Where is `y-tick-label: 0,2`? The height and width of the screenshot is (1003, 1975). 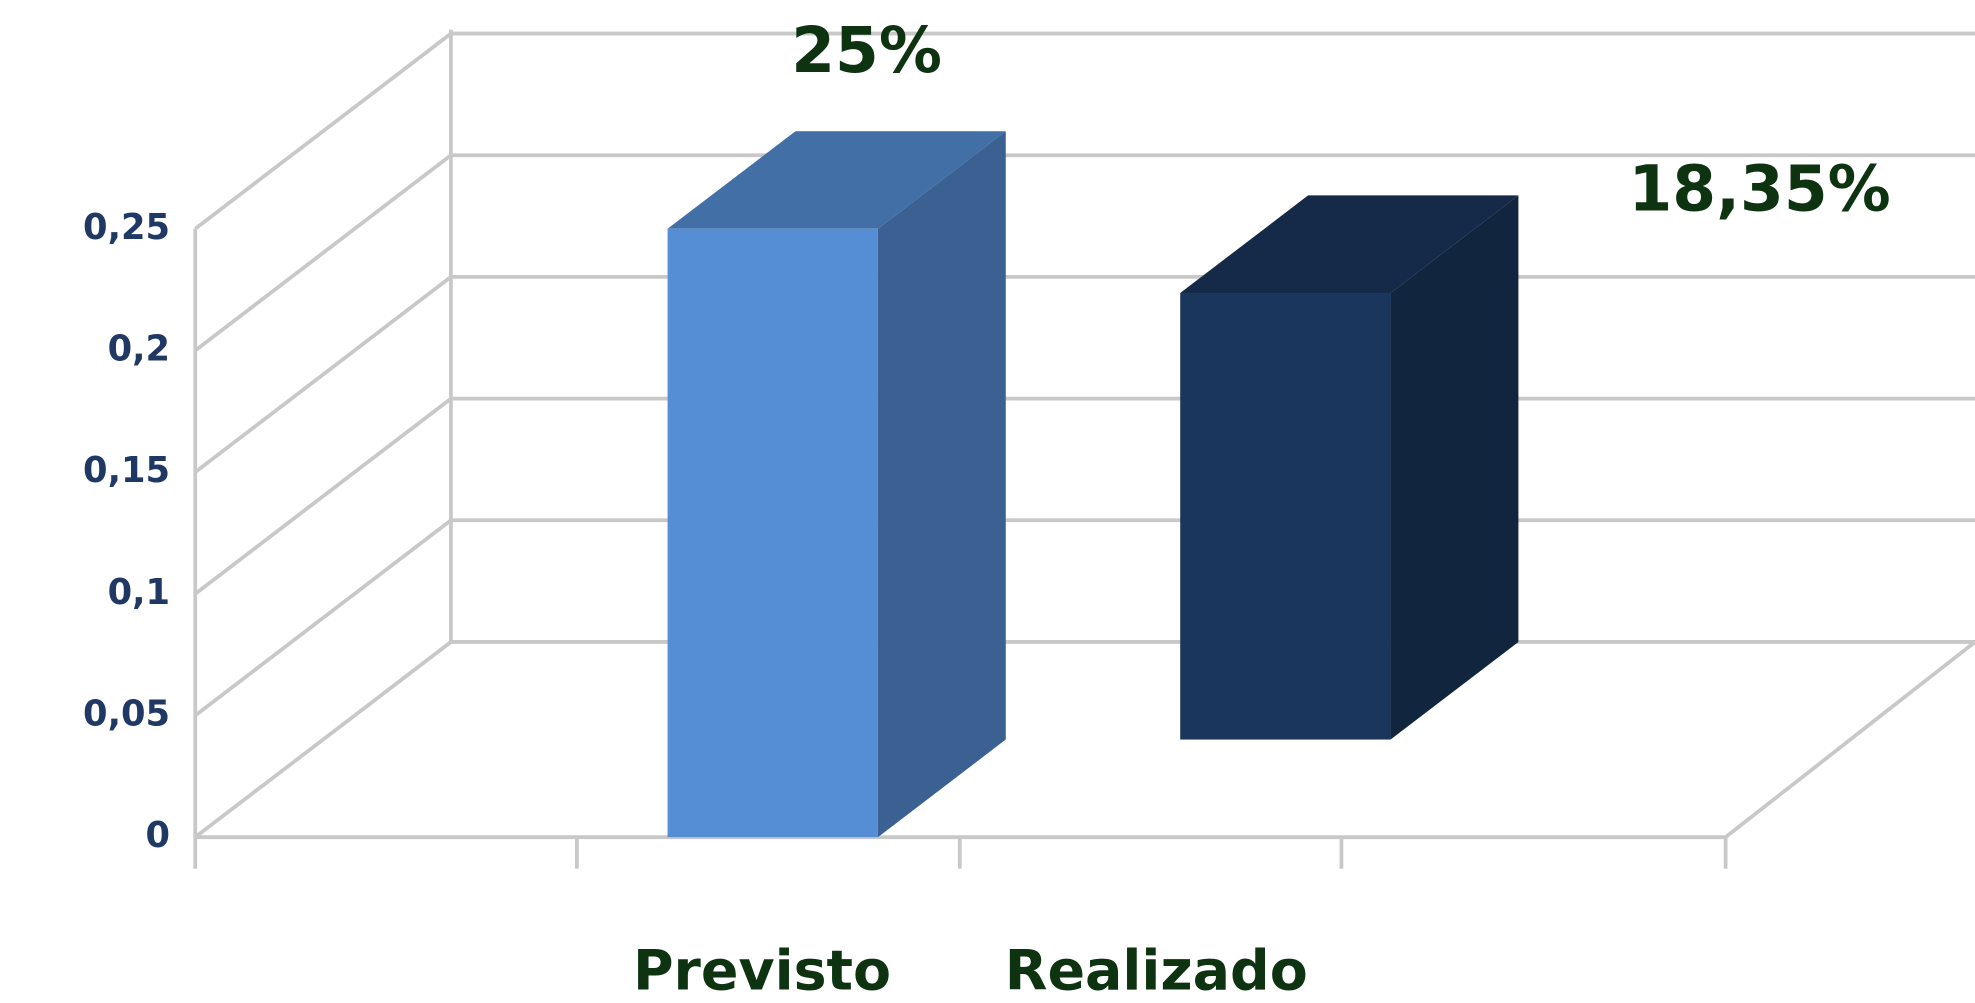 y-tick-label: 0,2 is located at coordinates (139, 348).